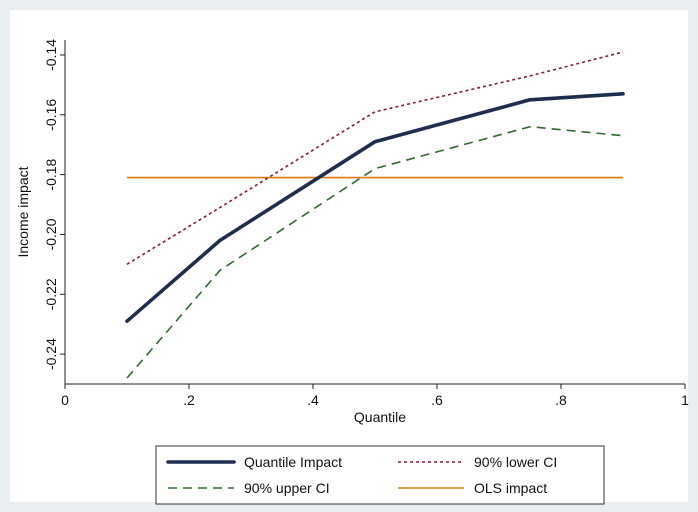  I want to click on legend-label: 90% lower CI, so click(515, 462).